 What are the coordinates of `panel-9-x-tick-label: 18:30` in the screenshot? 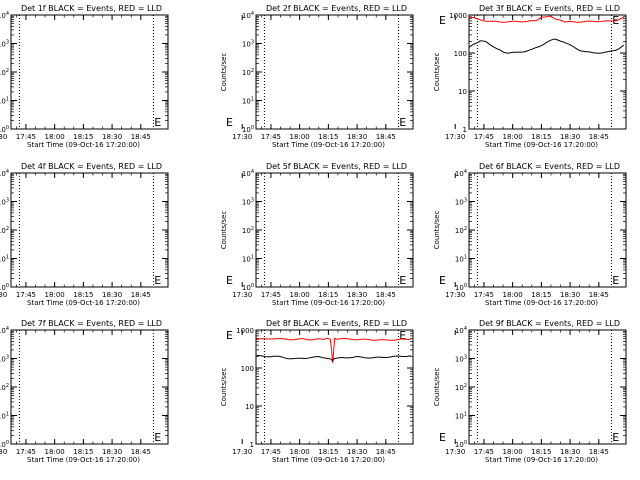 It's located at (570, 452).